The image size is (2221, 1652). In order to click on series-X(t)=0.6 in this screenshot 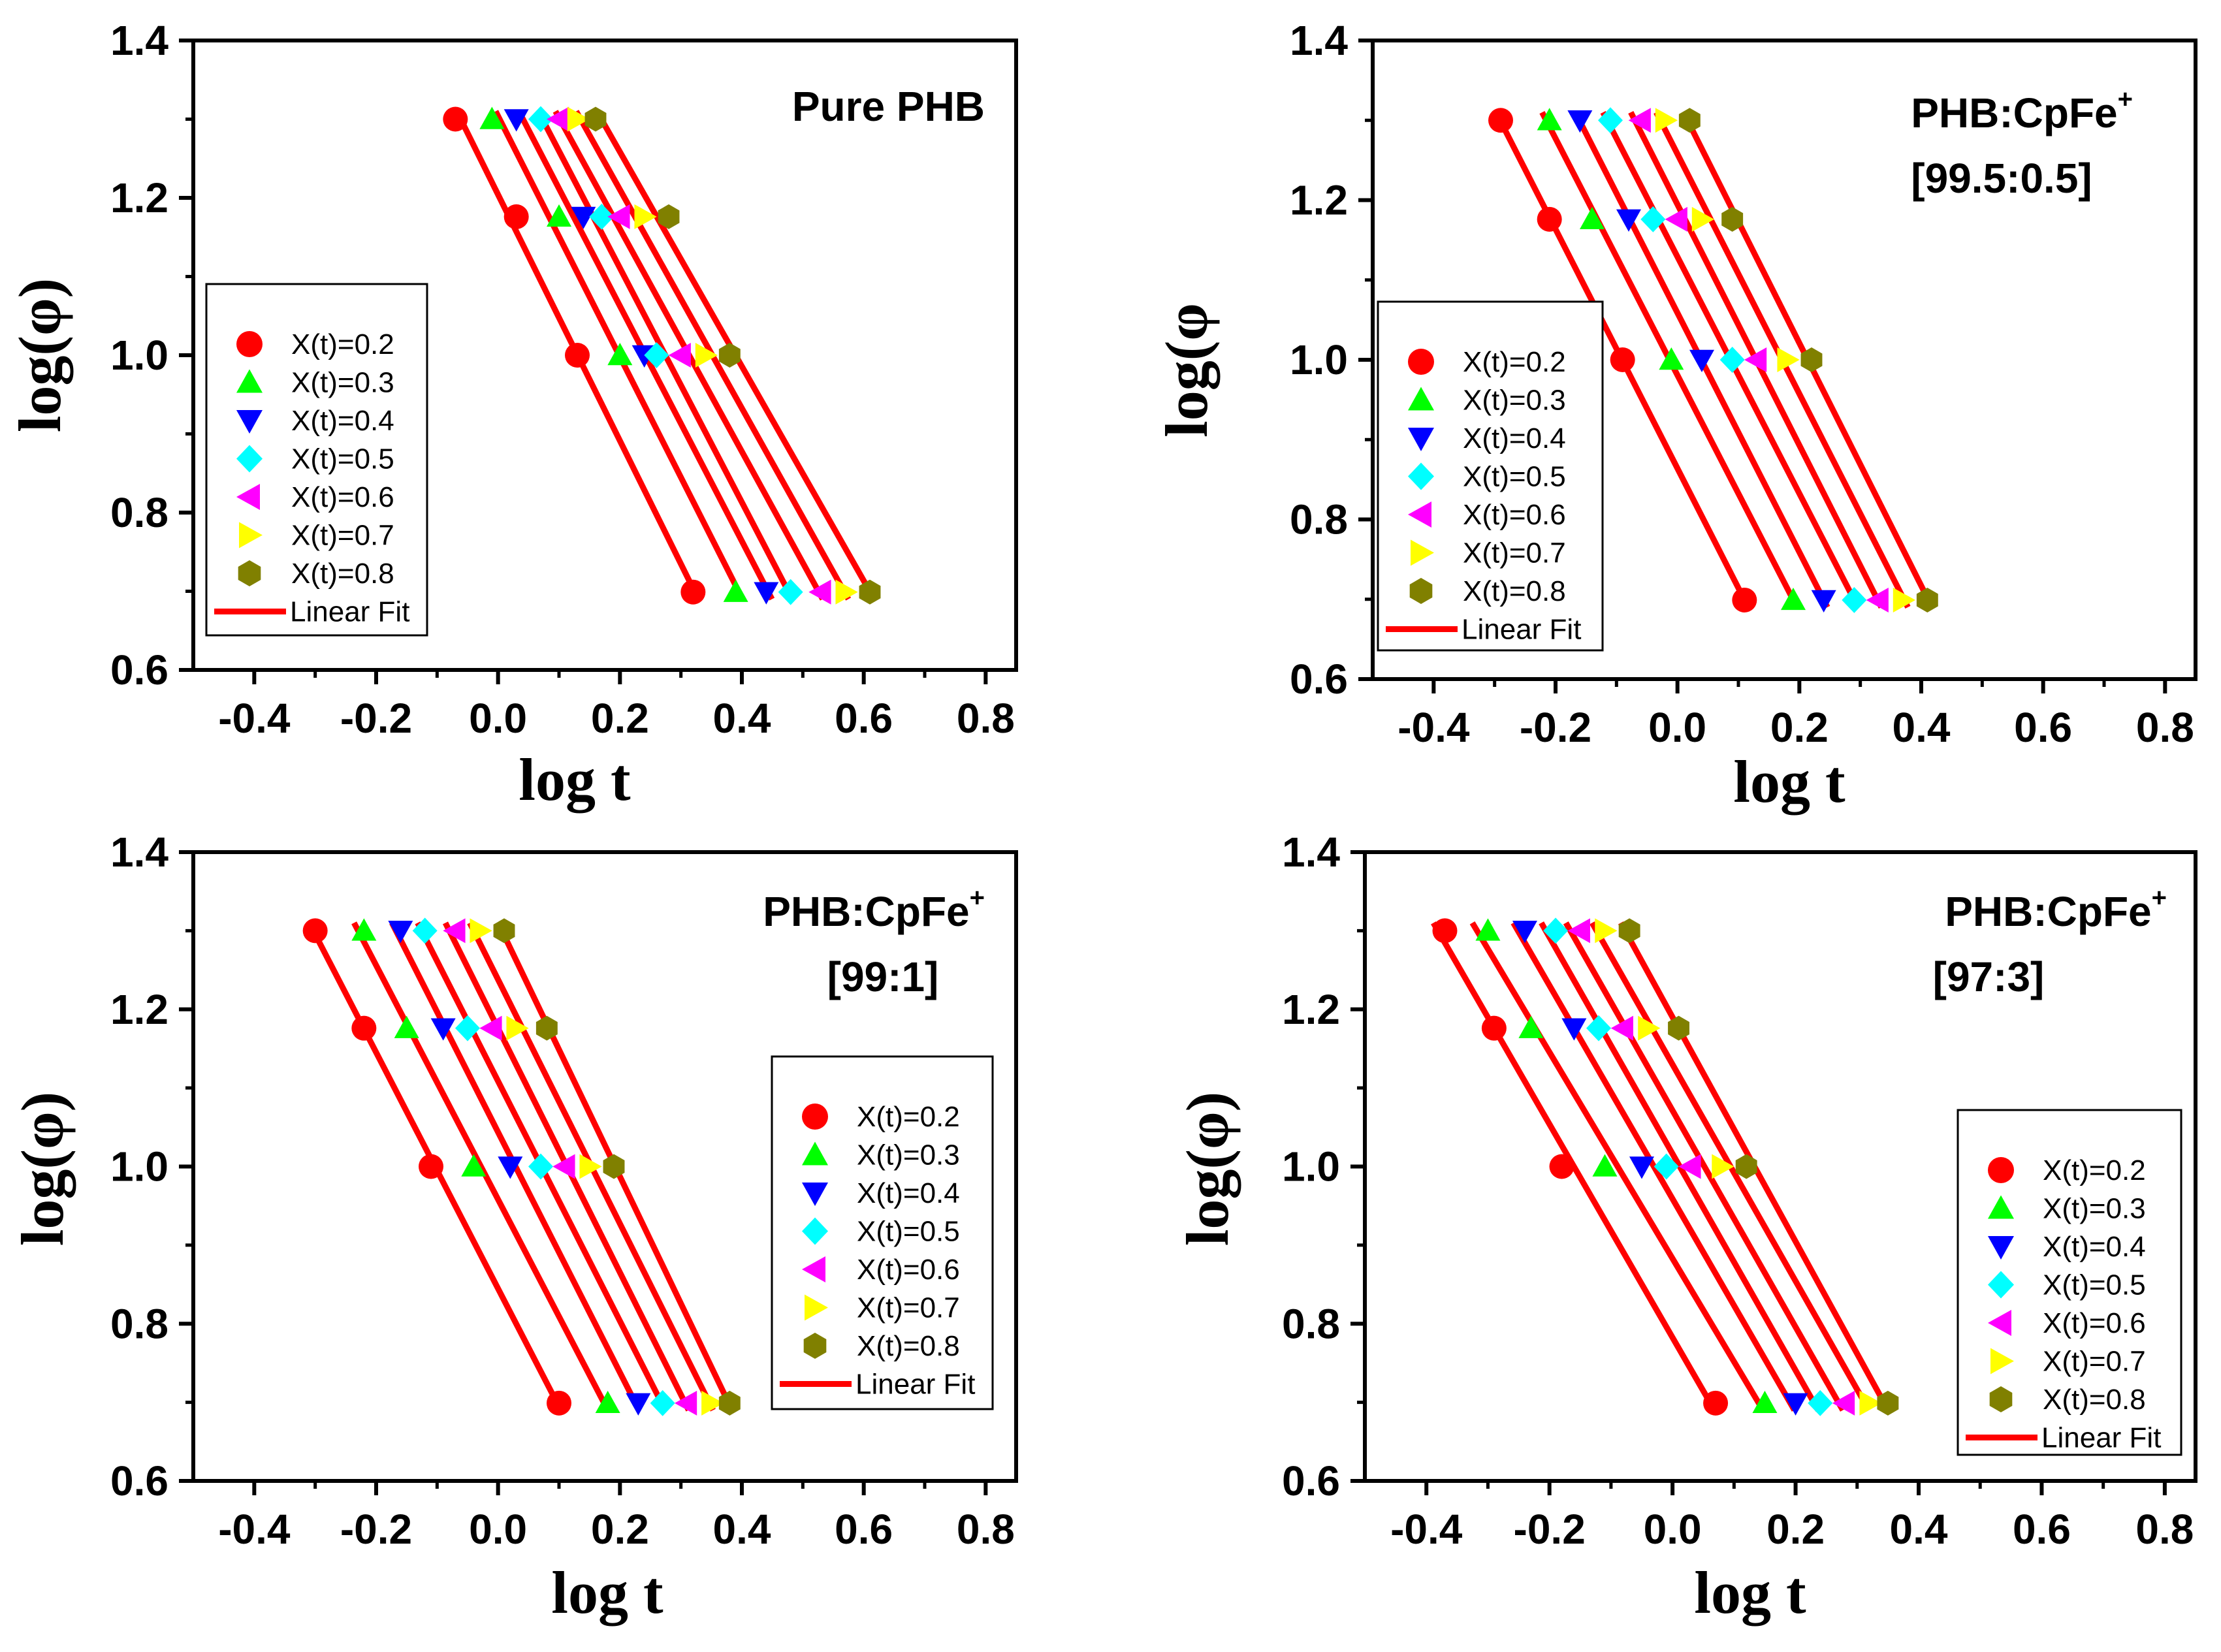, I will do `click(570, 1167)`.